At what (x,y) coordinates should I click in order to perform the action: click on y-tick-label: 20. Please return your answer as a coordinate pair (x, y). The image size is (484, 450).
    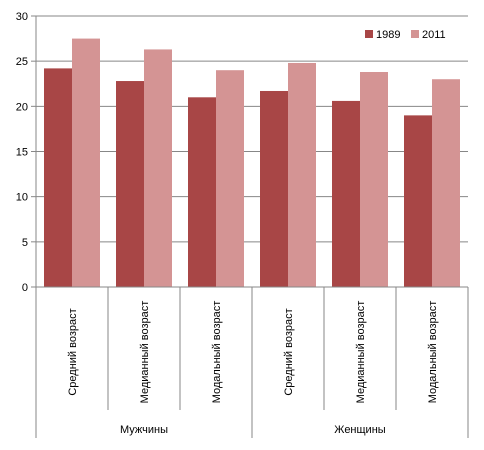
    Looking at the image, I should click on (22, 107).